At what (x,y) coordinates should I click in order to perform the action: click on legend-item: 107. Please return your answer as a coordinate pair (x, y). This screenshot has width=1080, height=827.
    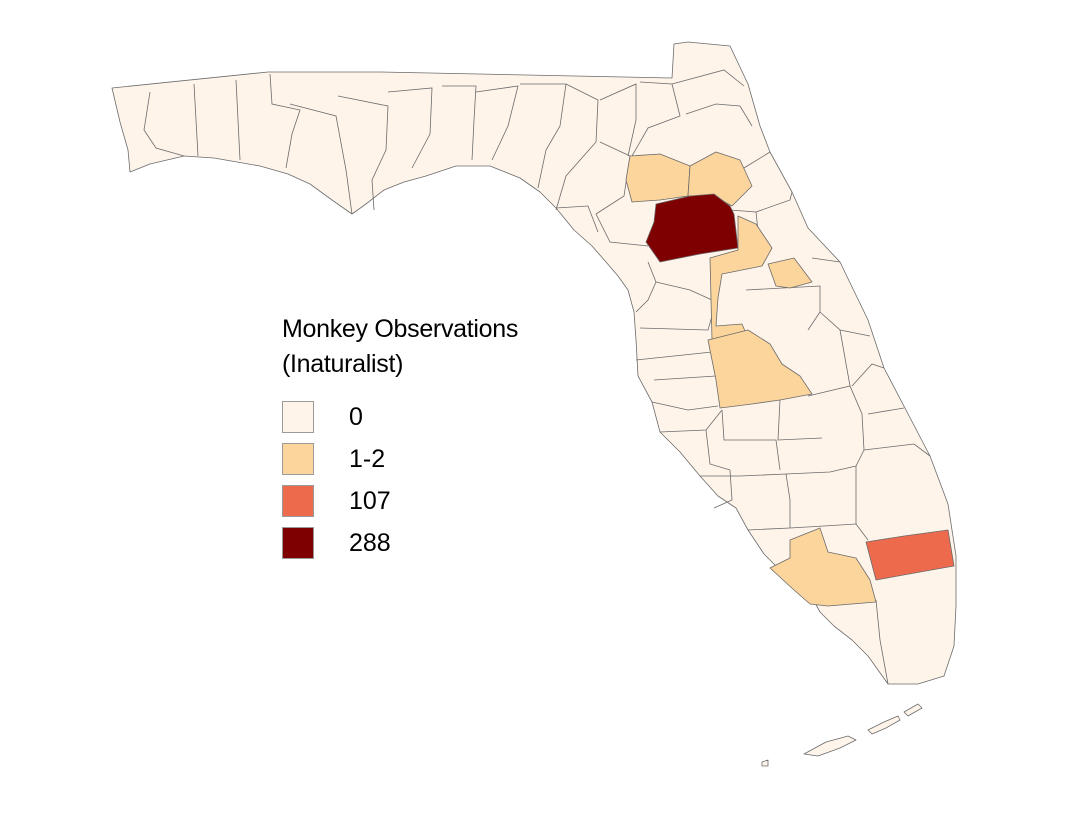
    Looking at the image, I should click on (400, 501).